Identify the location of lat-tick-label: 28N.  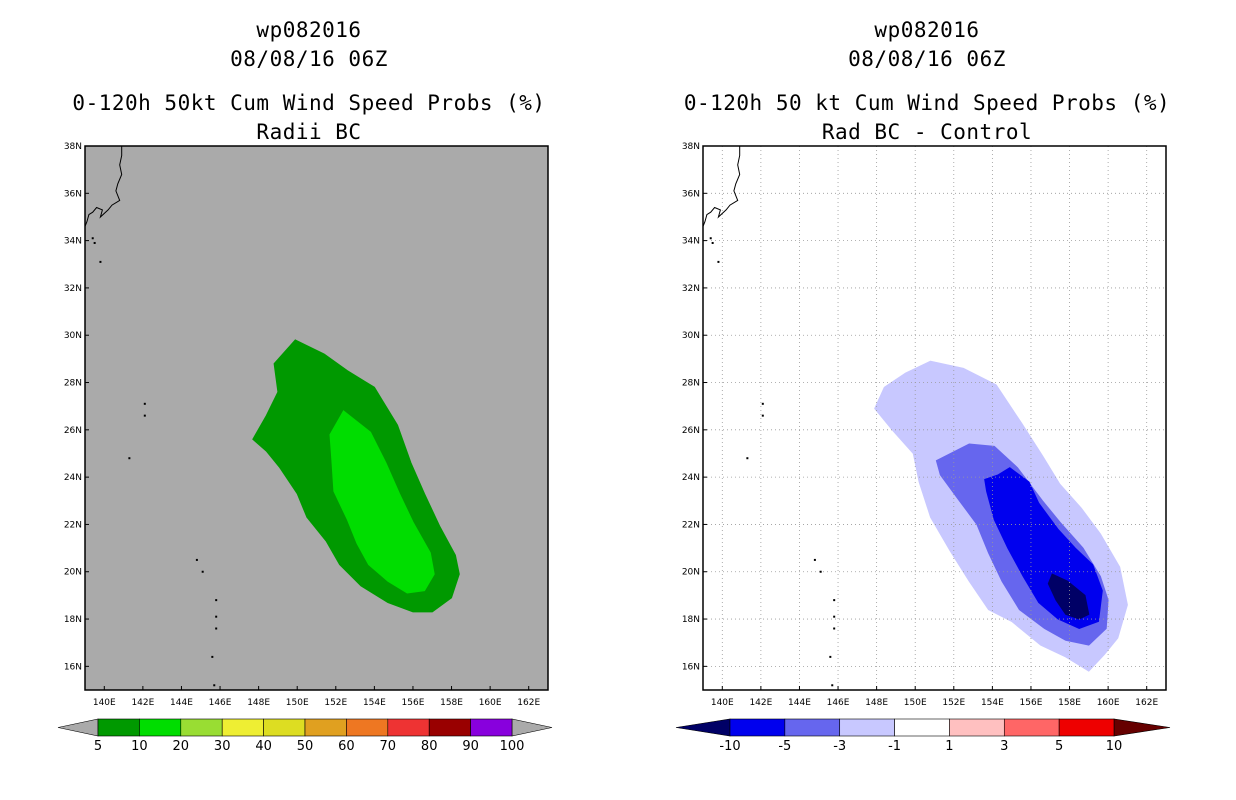
(73, 384).